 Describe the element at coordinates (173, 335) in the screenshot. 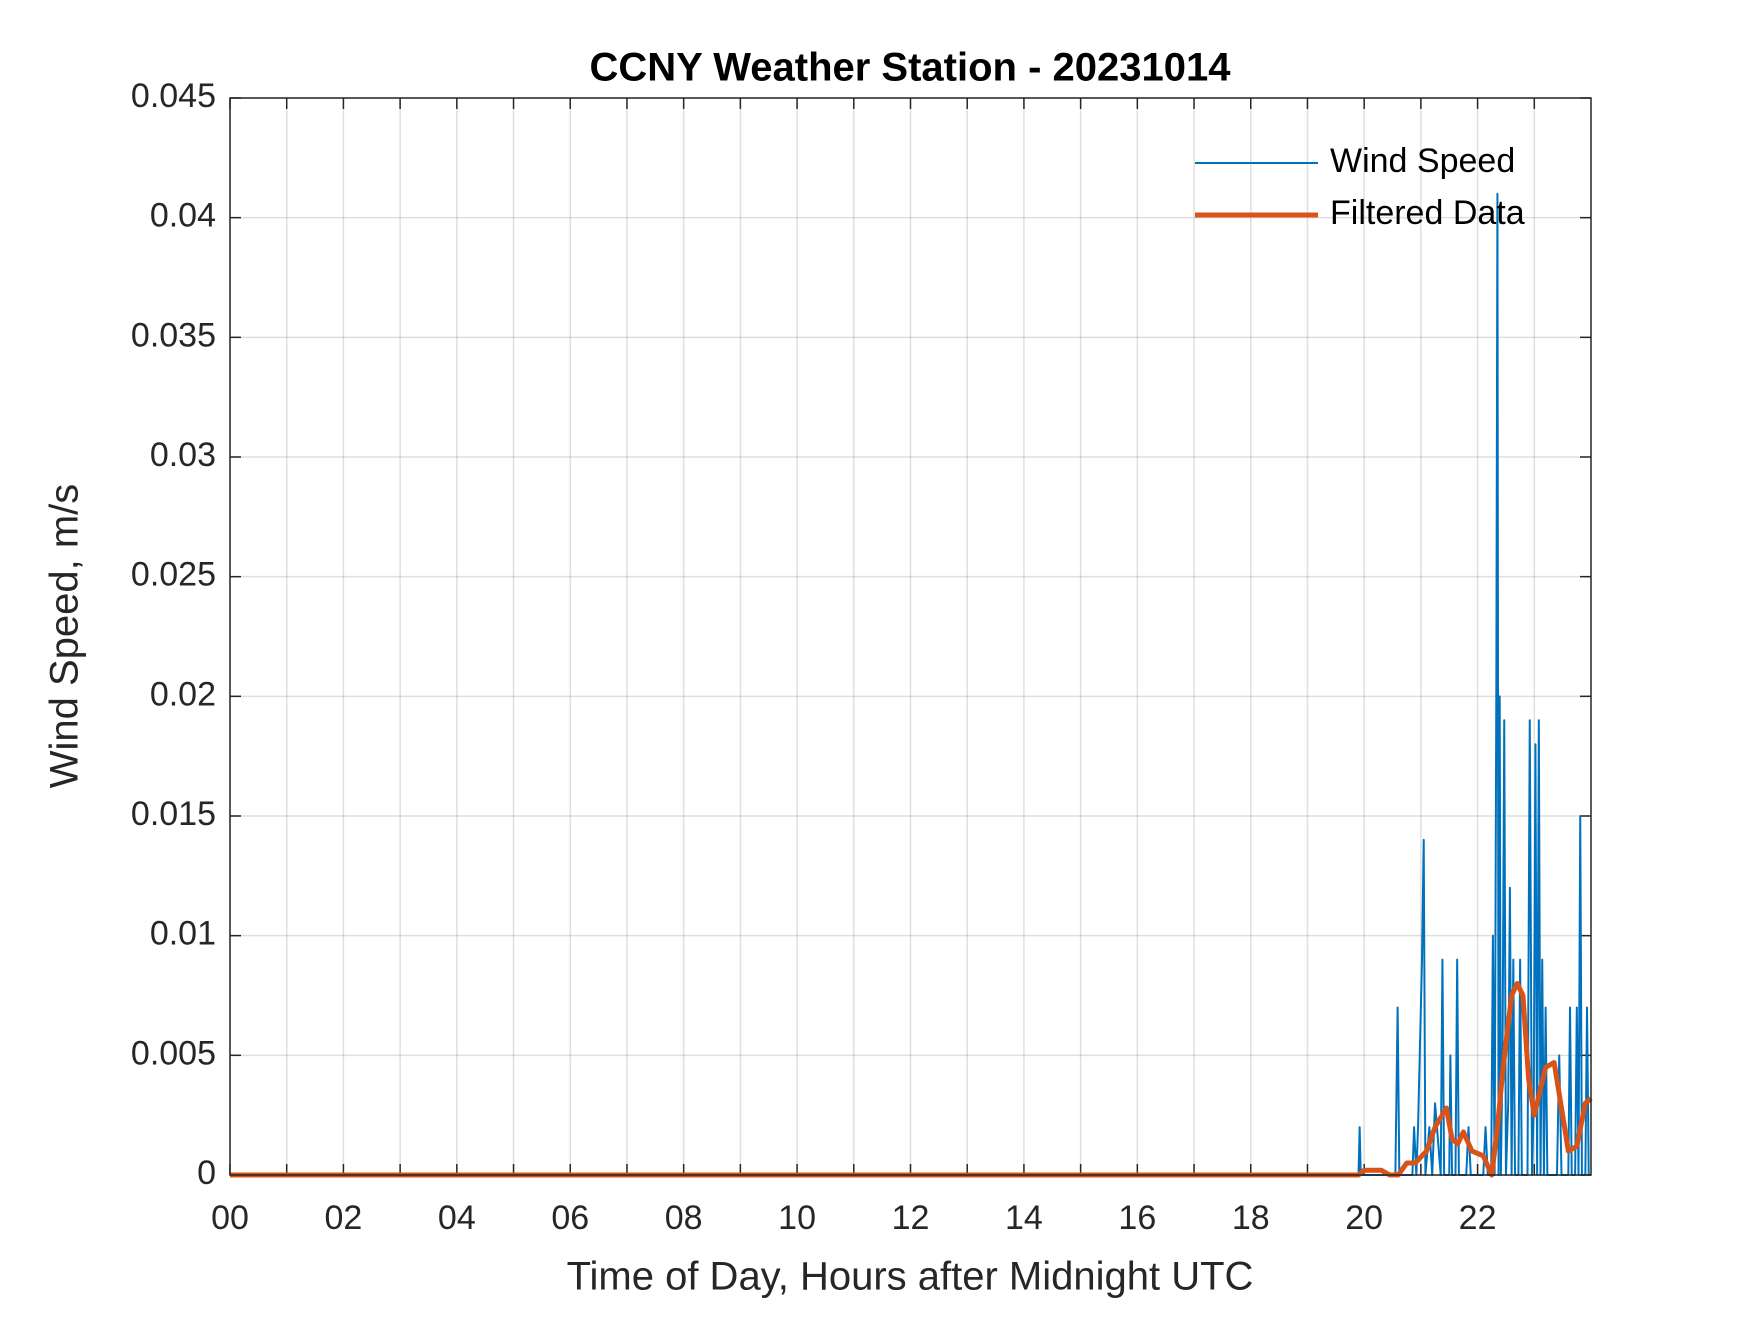

I see `y-tick-label: 0.035` at that location.